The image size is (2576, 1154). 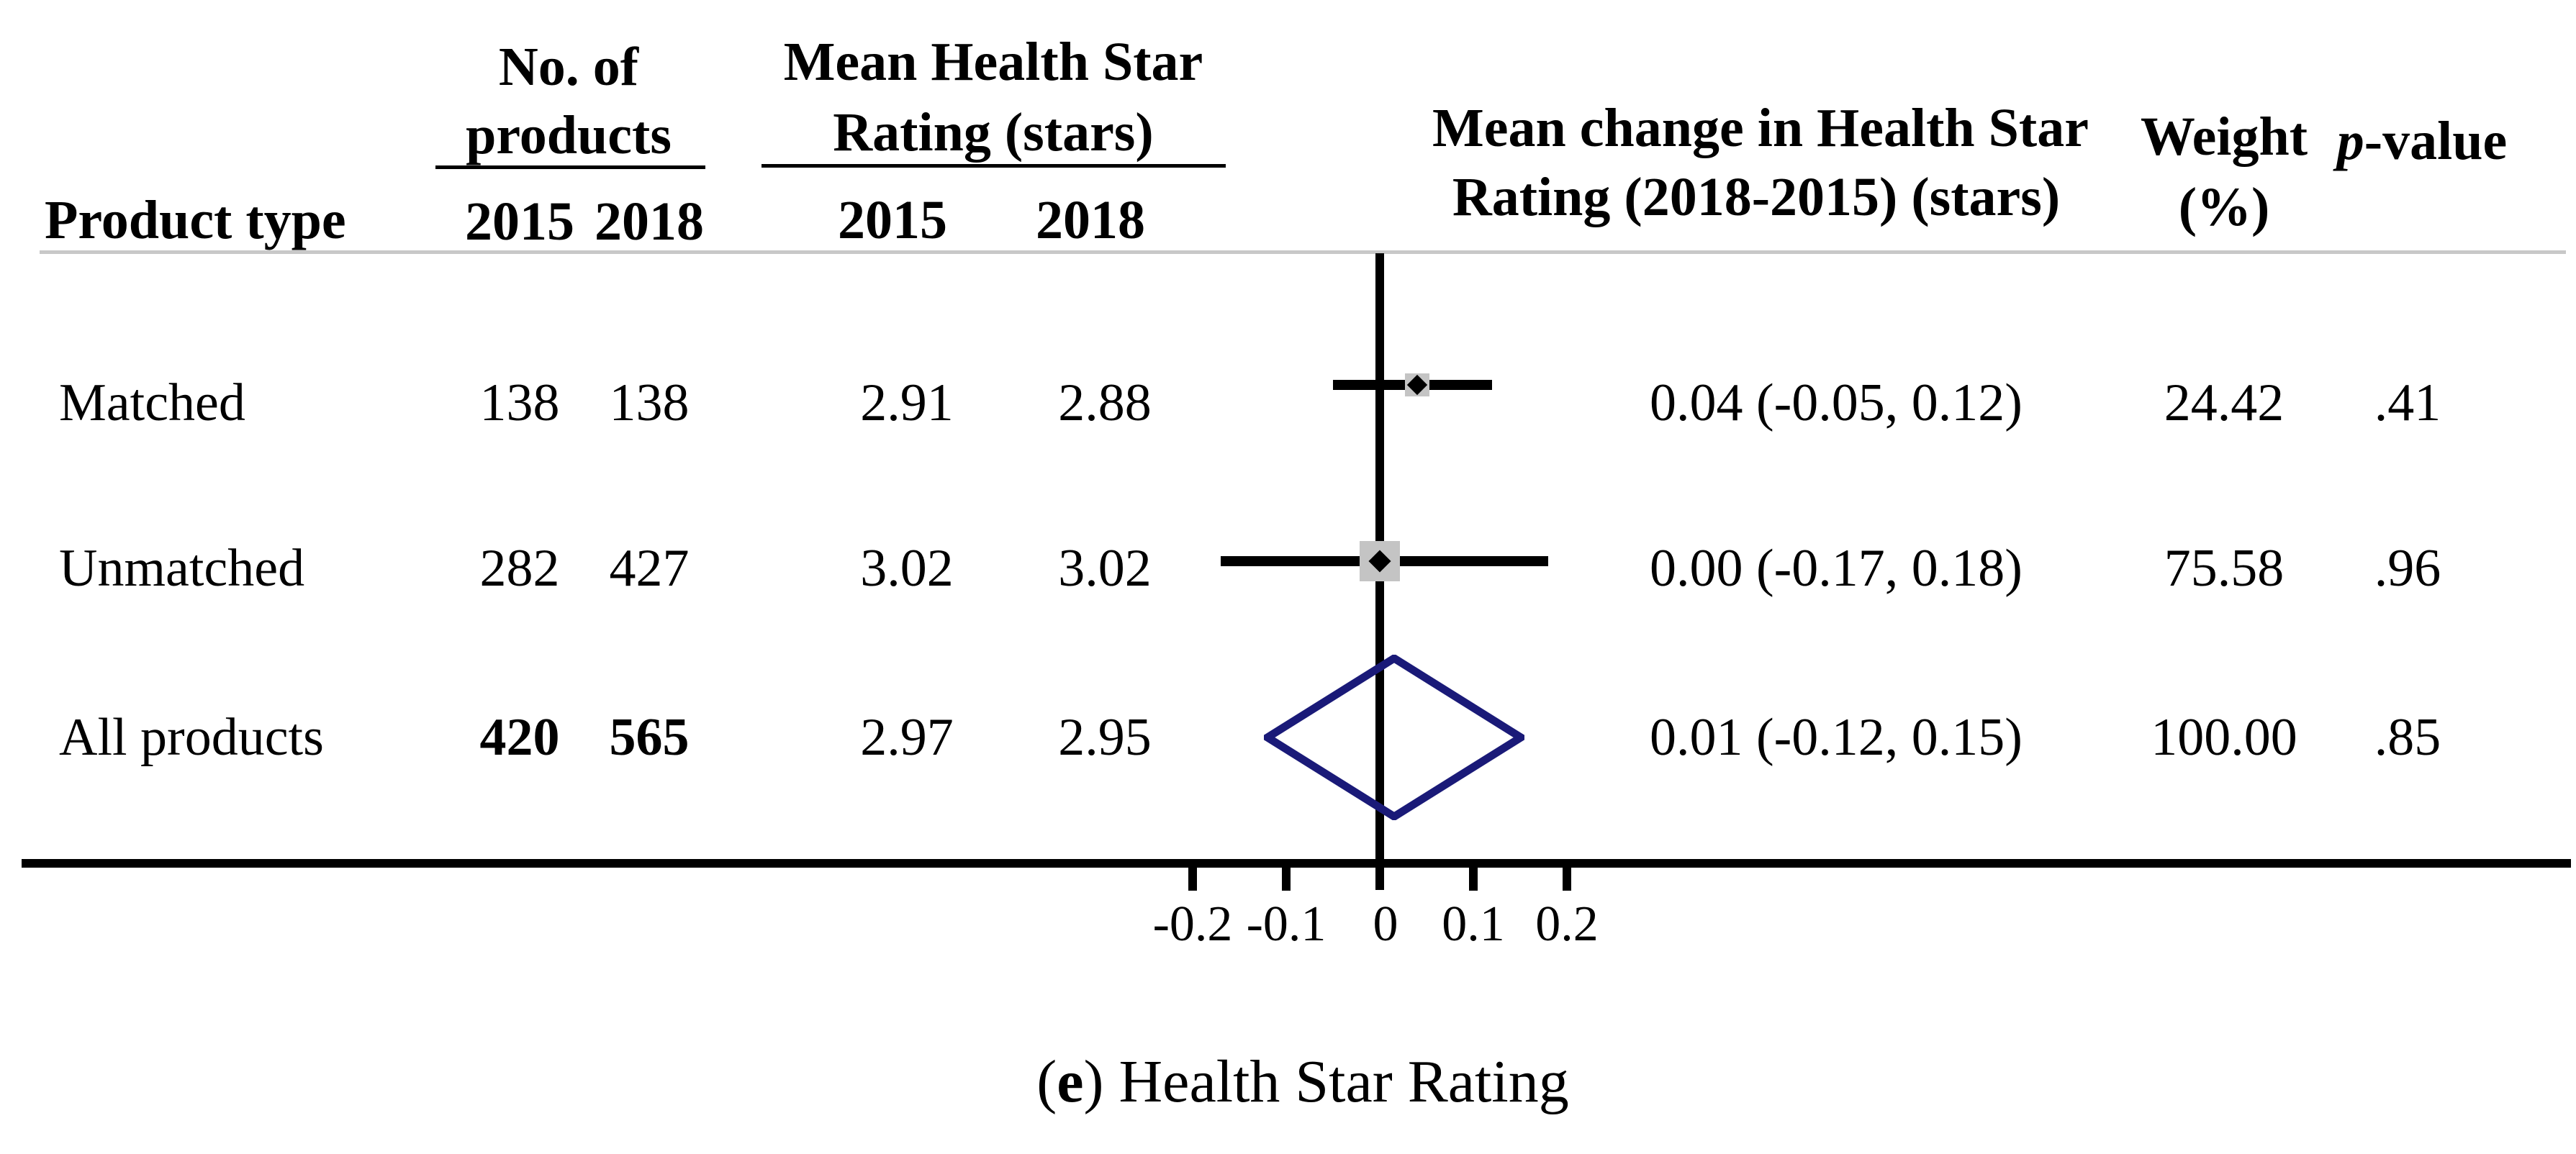 I want to click on row-n2018: 565, so click(x=649, y=737).